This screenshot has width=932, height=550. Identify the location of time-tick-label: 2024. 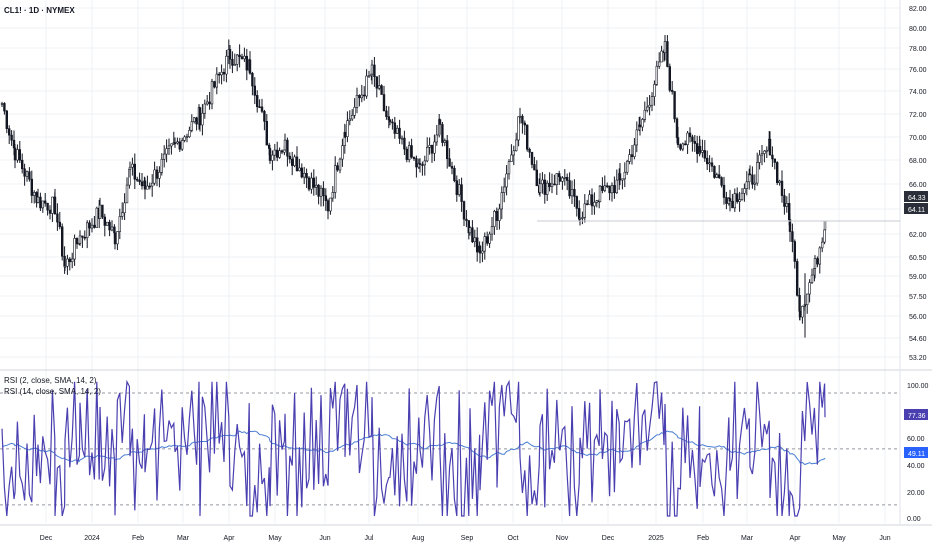
(92, 538).